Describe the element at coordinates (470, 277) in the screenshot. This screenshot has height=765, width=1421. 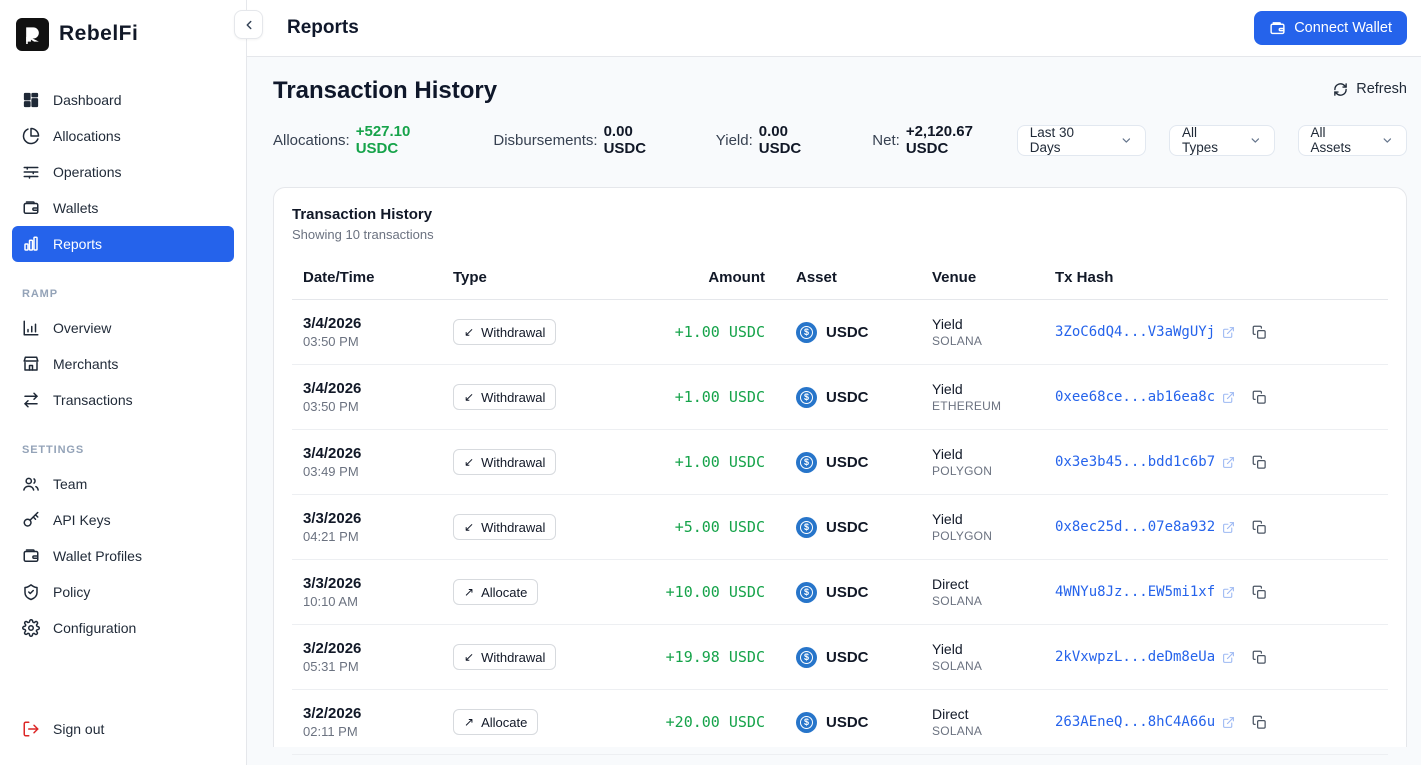
I see `col-header-type: Type` at that location.